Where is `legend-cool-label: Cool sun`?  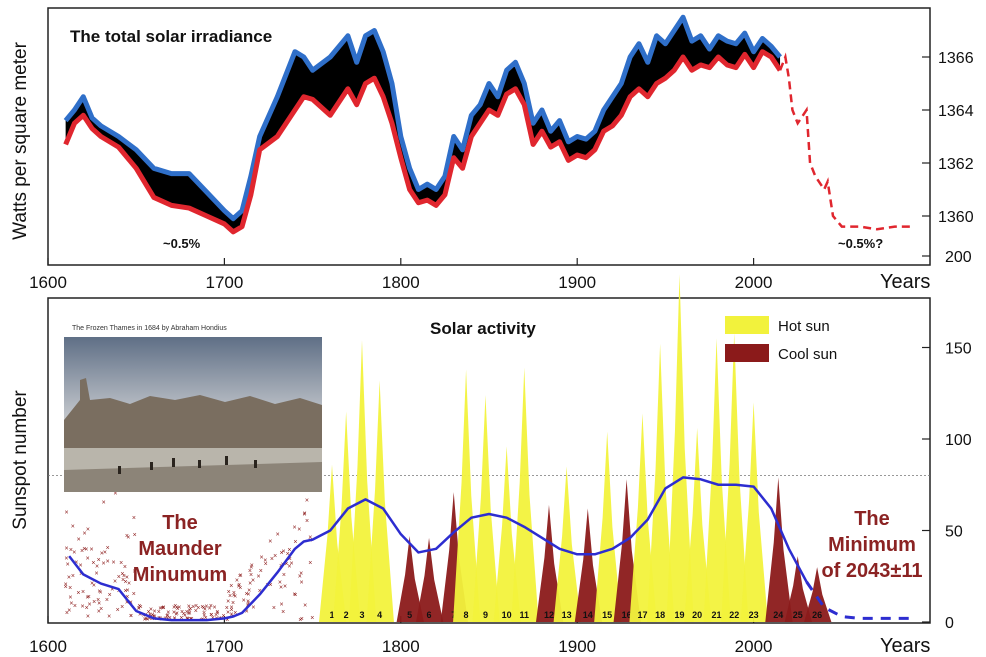
legend-cool-label: Cool sun is located at coordinates (807, 354).